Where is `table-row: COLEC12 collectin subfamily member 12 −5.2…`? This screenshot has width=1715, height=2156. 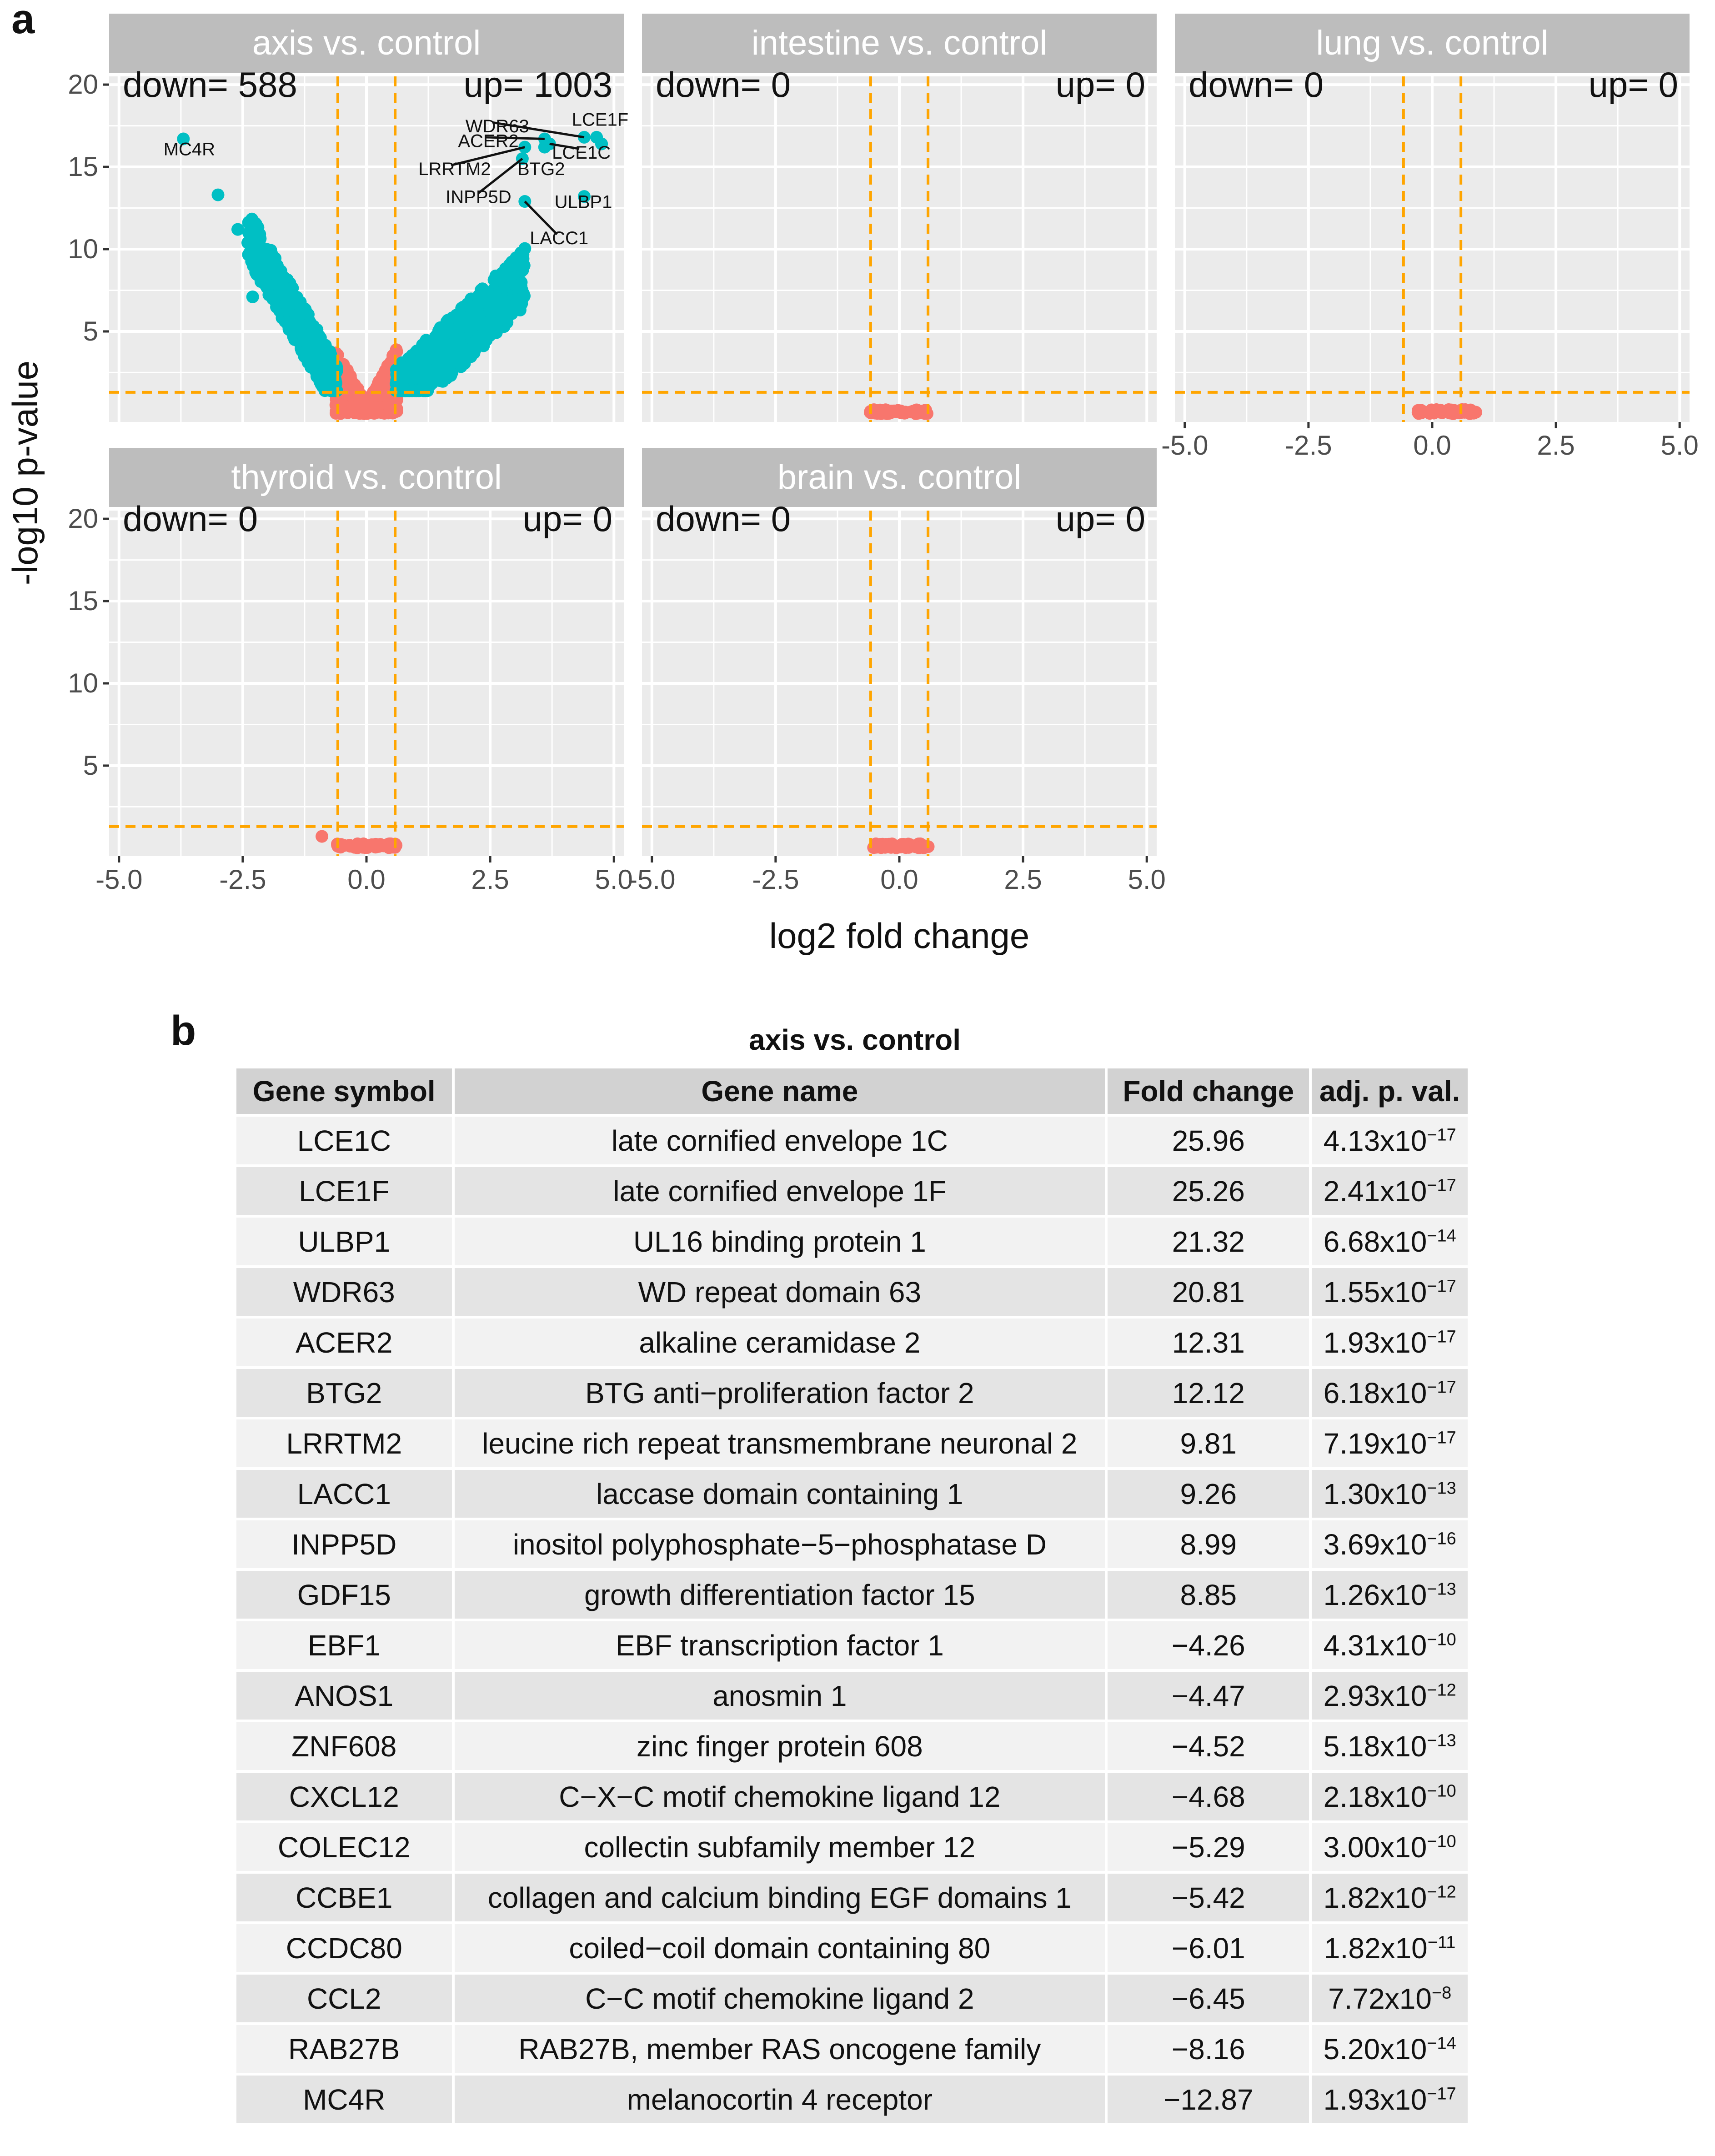
table-row: COLEC12 collectin subfamily member 12 −5.2… is located at coordinates (852, 1847).